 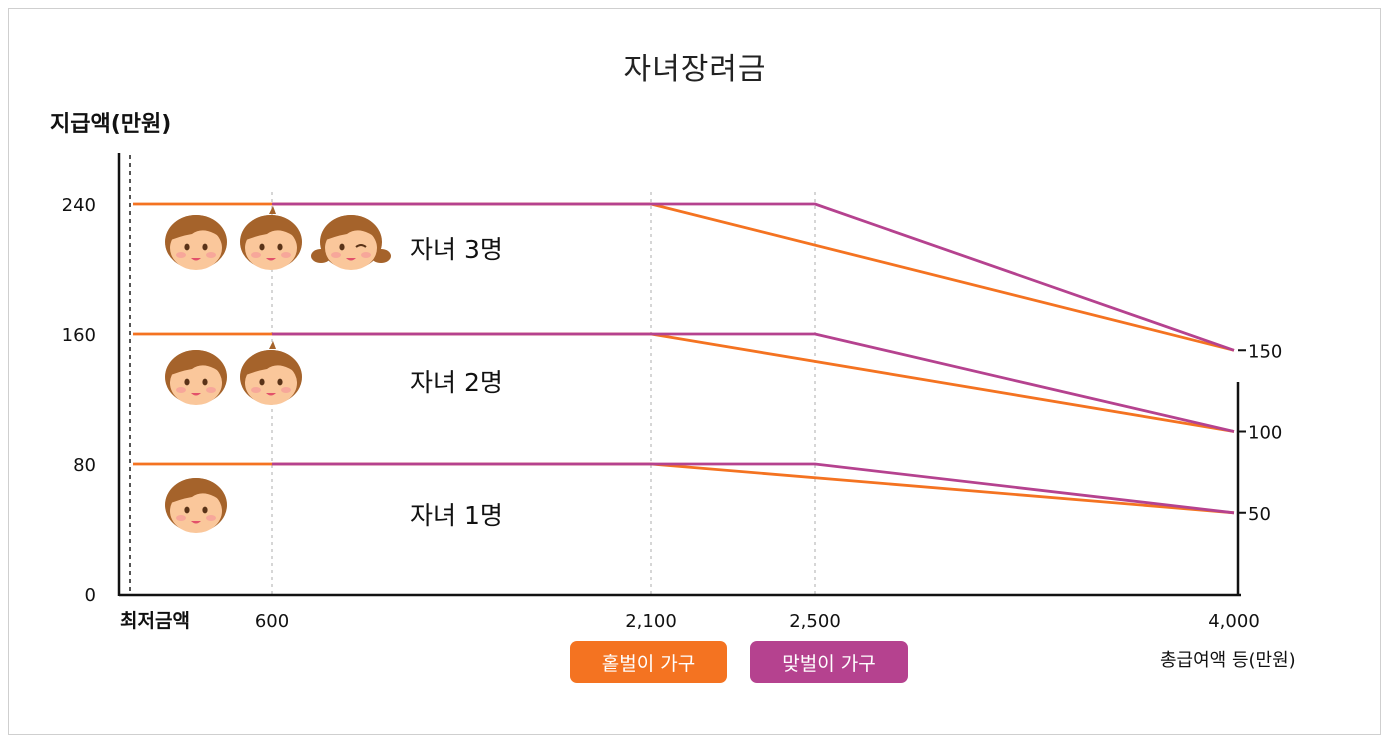 What do you see at coordinates (456, 515) in the screenshot?
I see `group-label-1-child: 자녀 1명` at bounding box center [456, 515].